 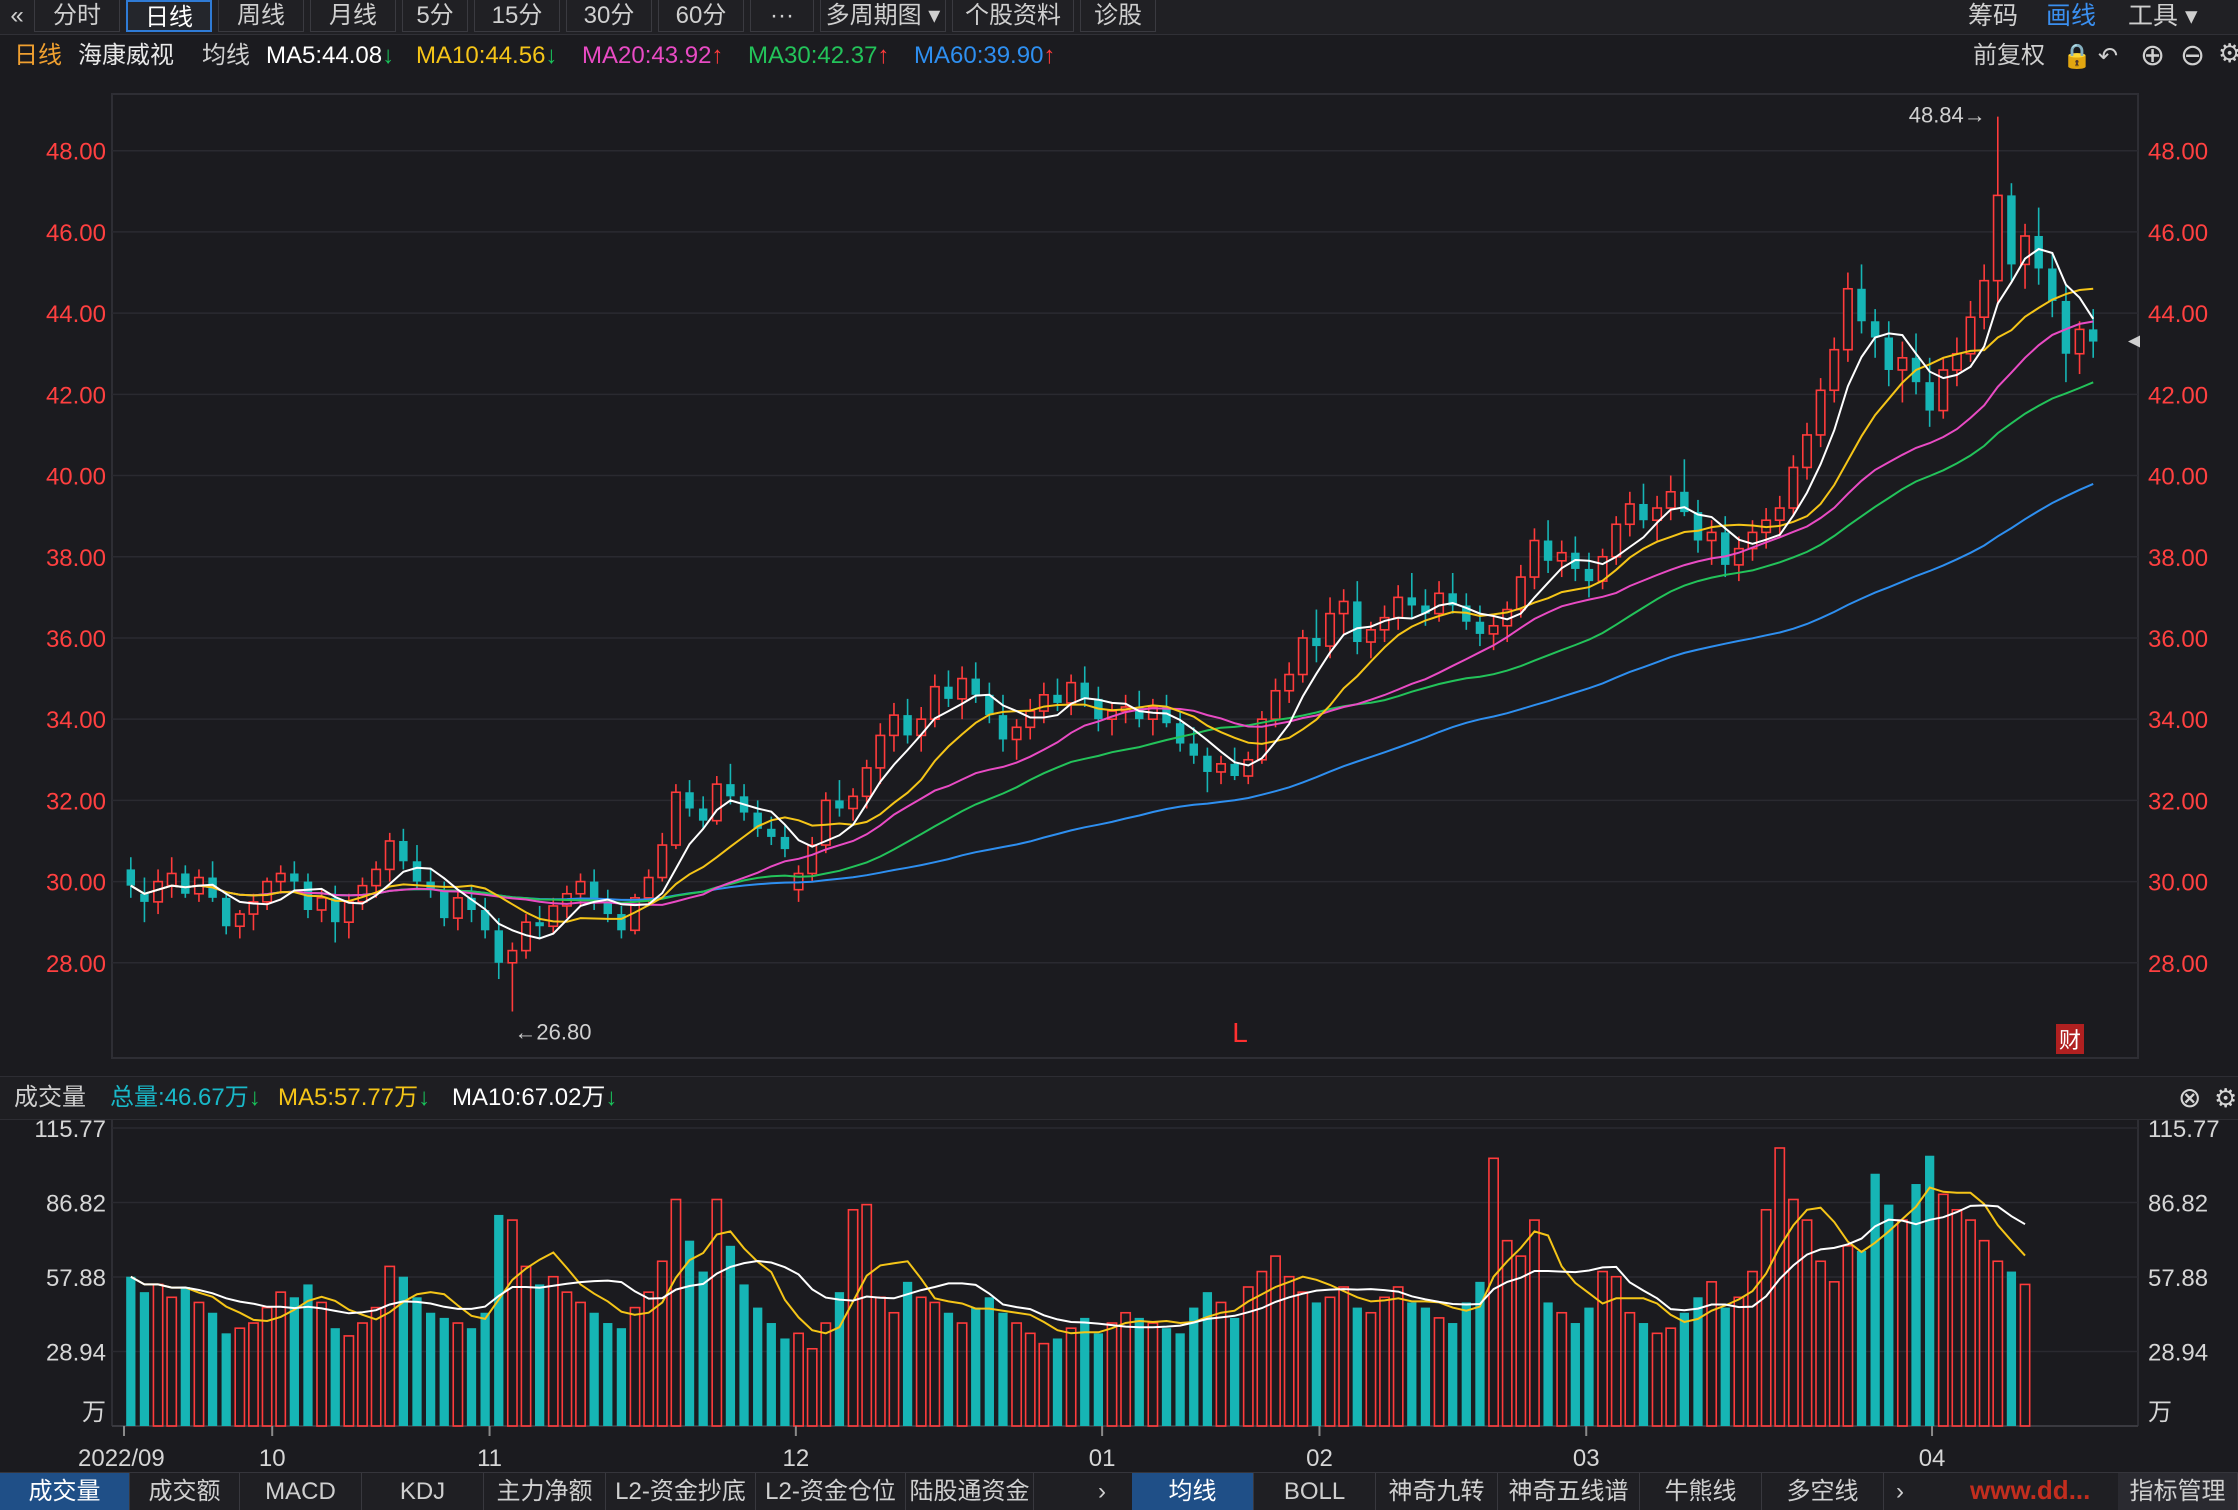 What do you see at coordinates (535, 1097) in the screenshot?
I see `volume-ma10: MA10:67.02万↓` at bounding box center [535, 1097].